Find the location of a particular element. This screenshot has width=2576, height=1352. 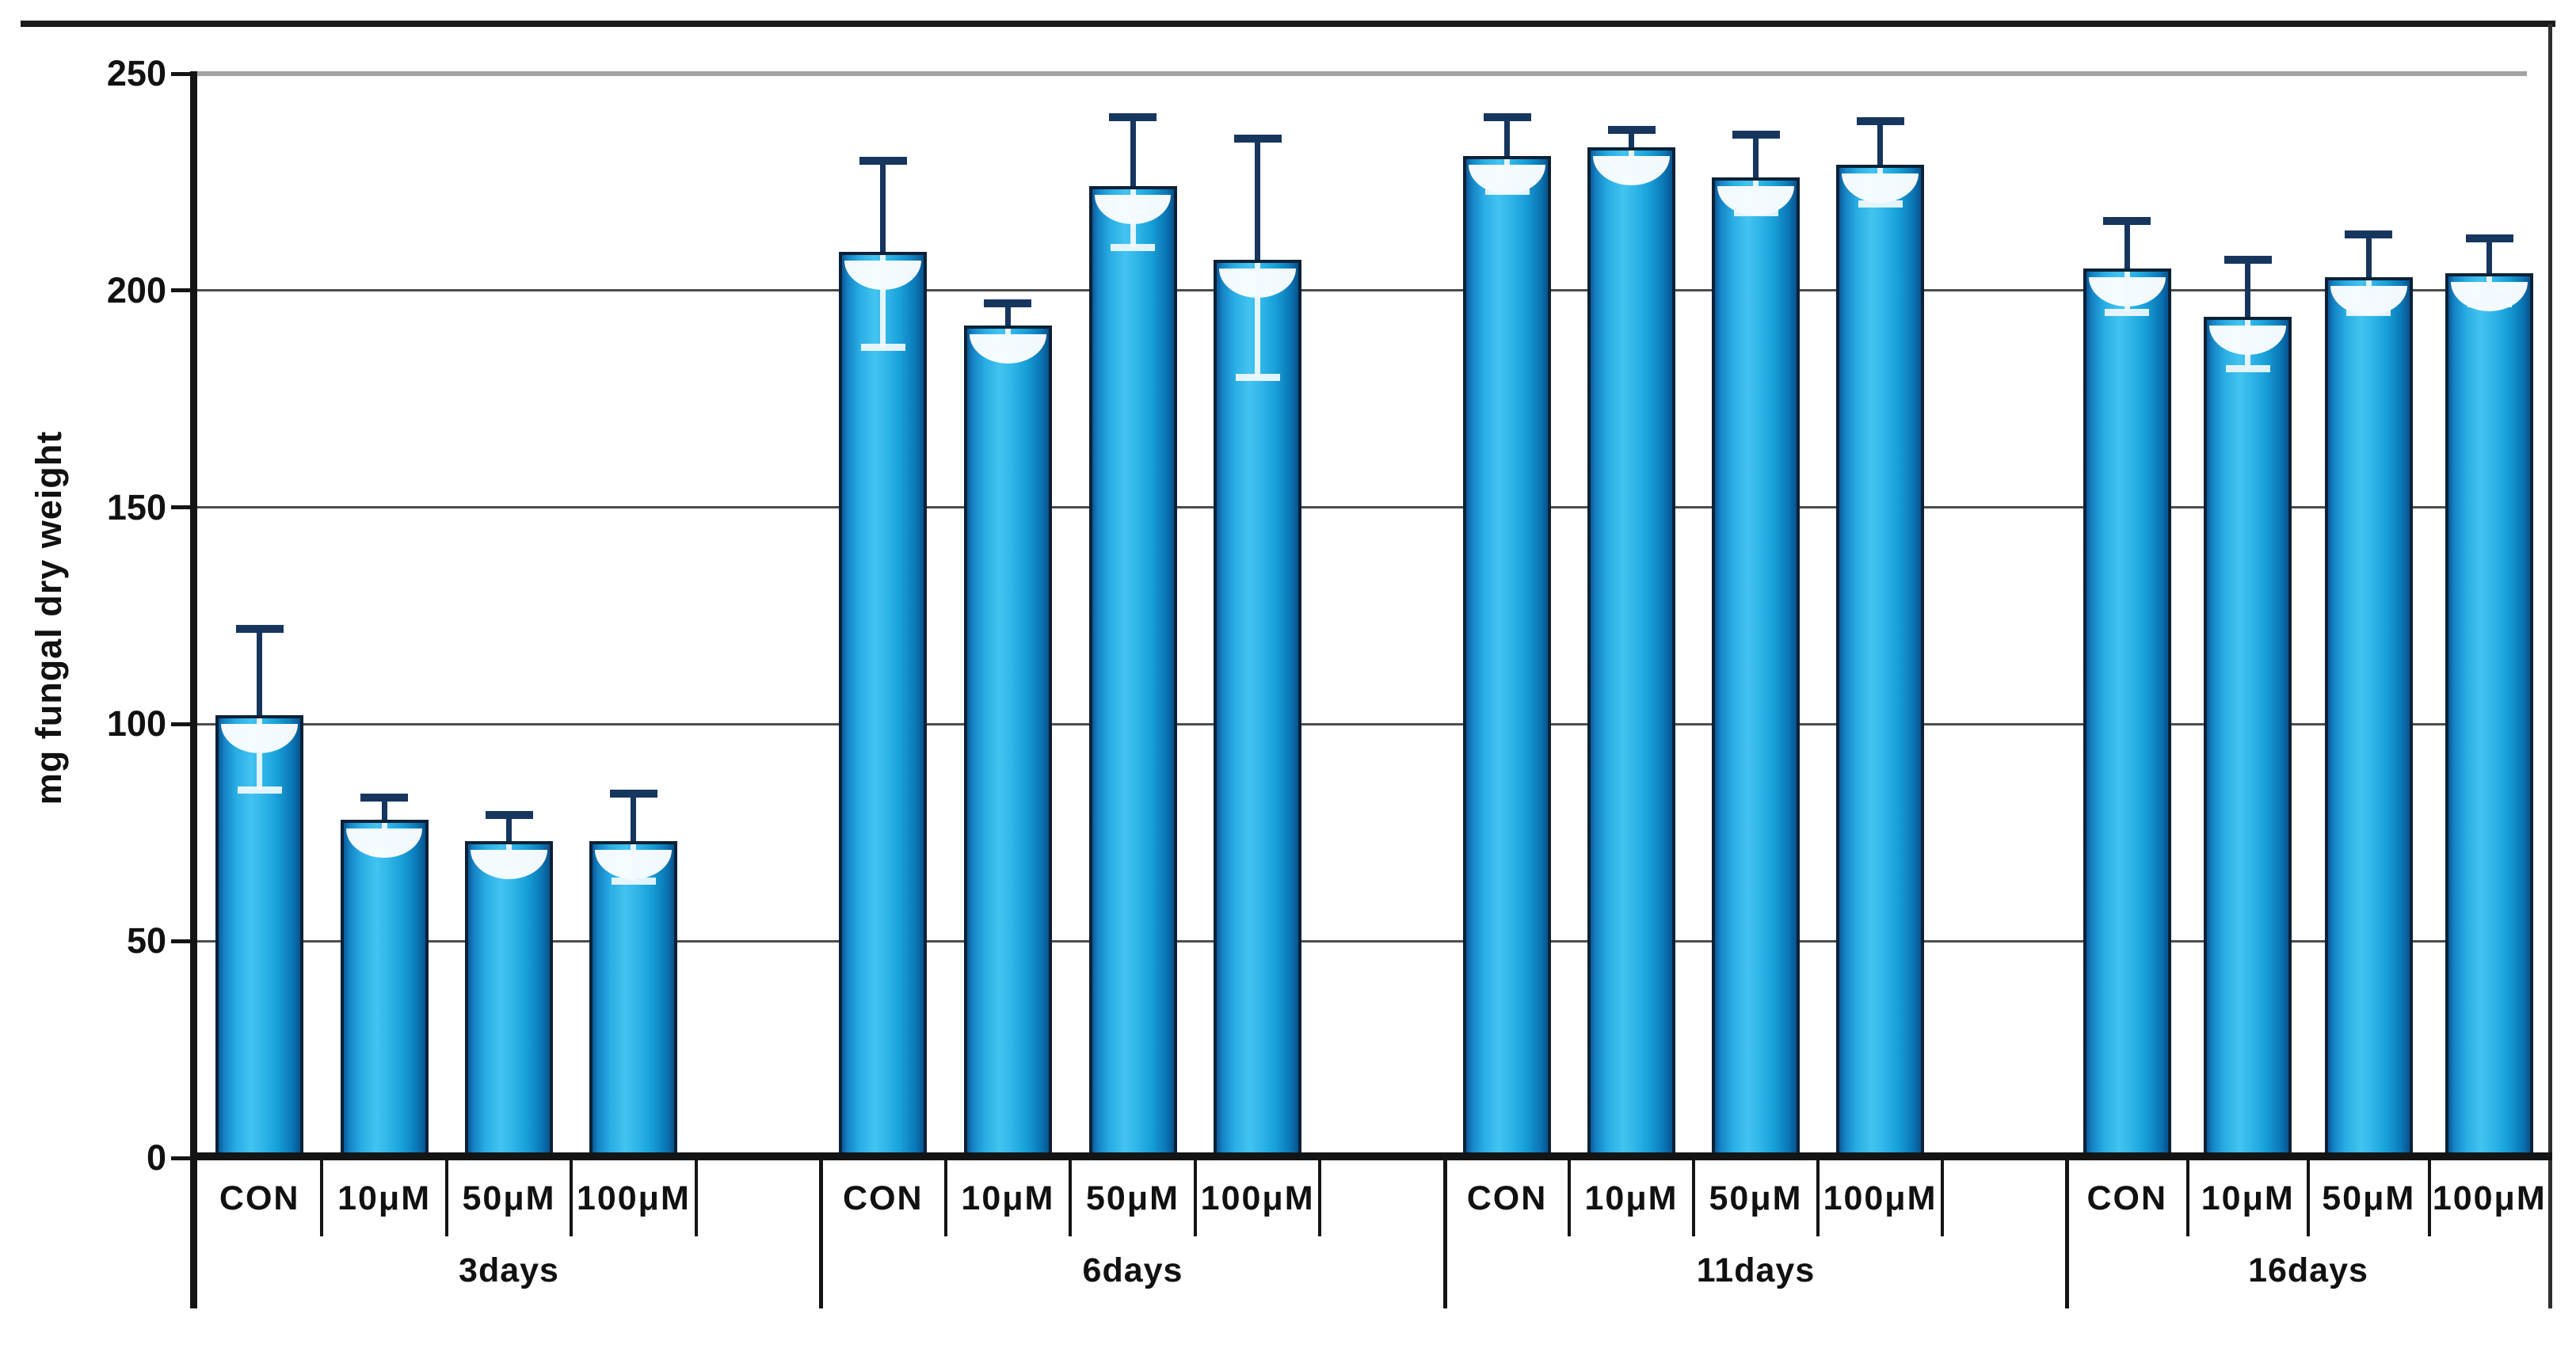

x-group-label: 3days is located at coordinates (509, 1270).